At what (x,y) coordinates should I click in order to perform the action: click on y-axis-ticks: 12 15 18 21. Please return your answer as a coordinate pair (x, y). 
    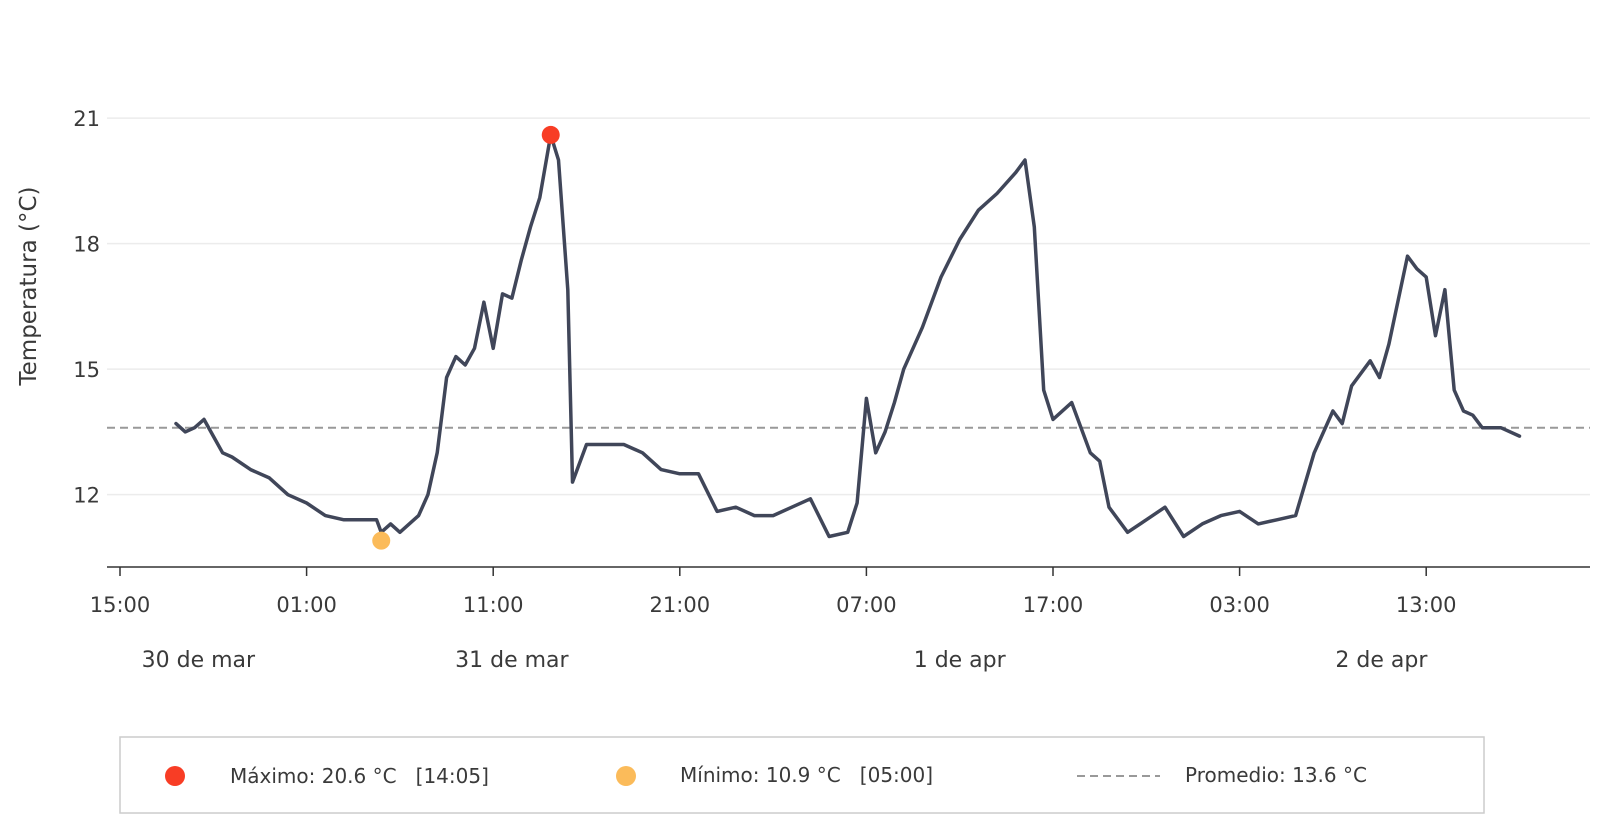
    Looking at the image, I should click on (86, 307).